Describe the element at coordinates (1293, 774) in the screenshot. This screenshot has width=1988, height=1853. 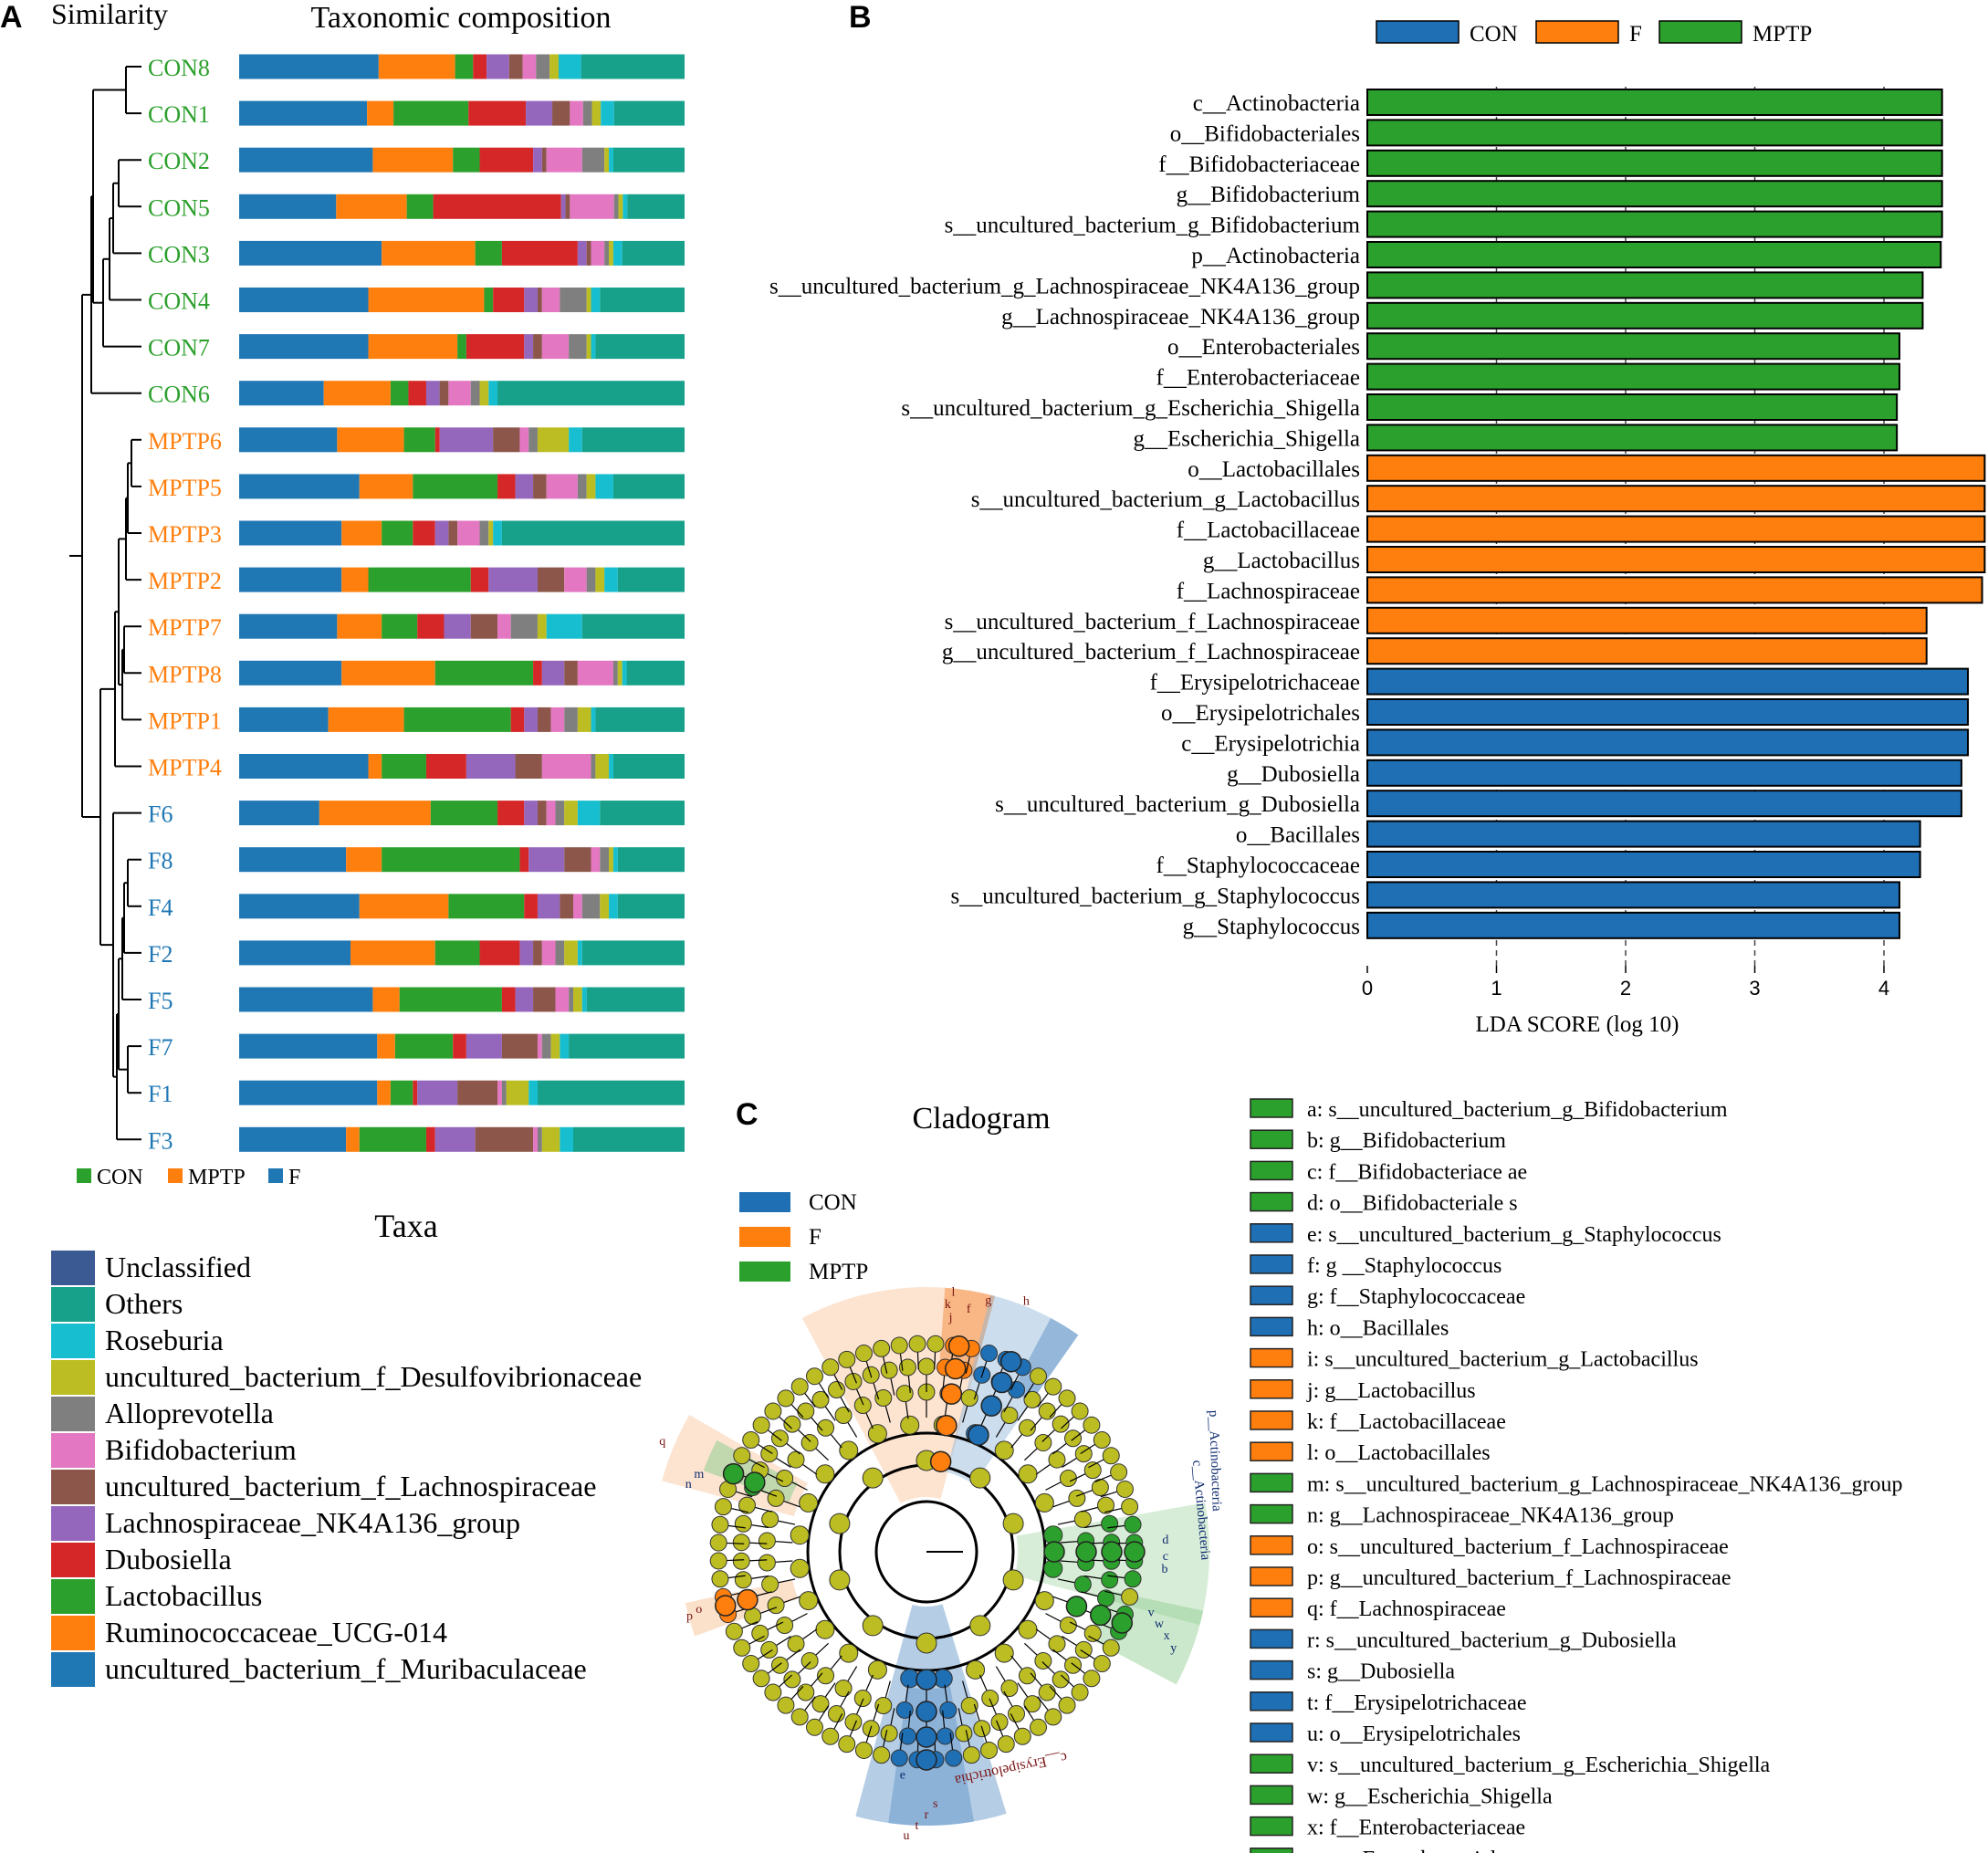
I see `lda-bar-label: g__Dubosiella` at that location.